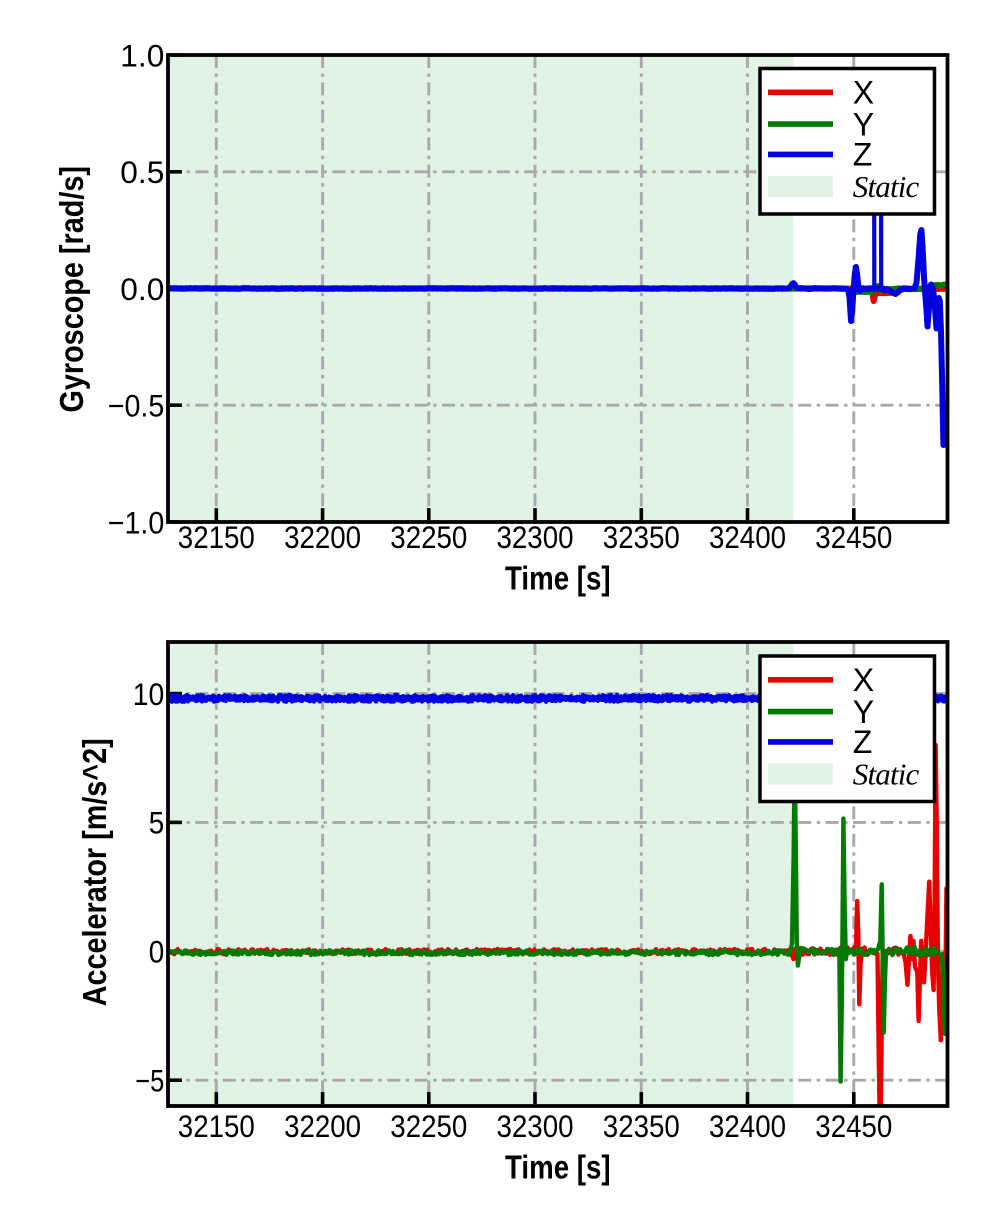 This screenshot has height=1228, width=992. Describe the element at coordinates (157, 952) in the screenshot. I see `svg-text: 0` at that location.